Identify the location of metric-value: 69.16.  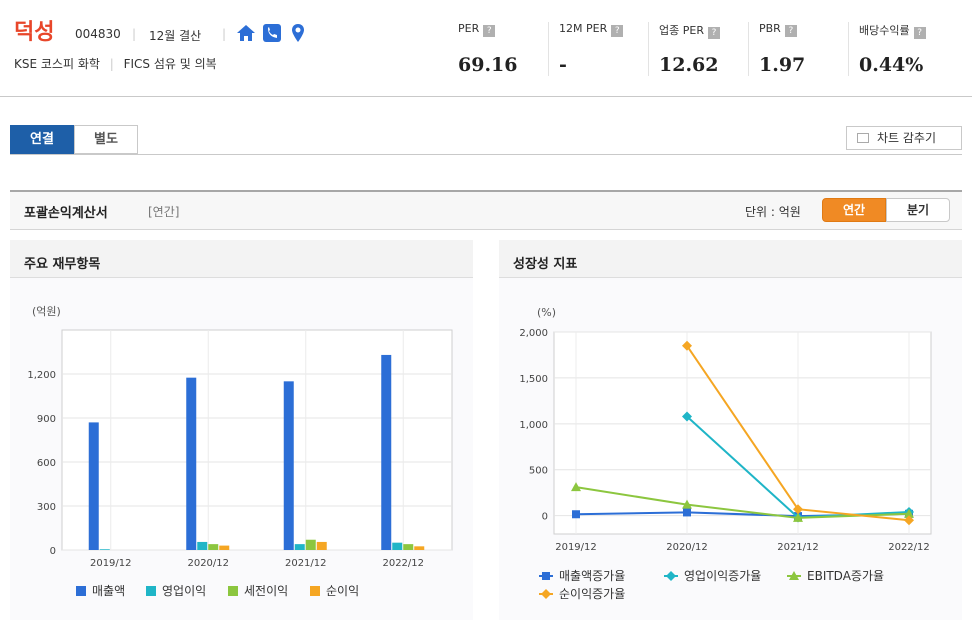
(488, 65).